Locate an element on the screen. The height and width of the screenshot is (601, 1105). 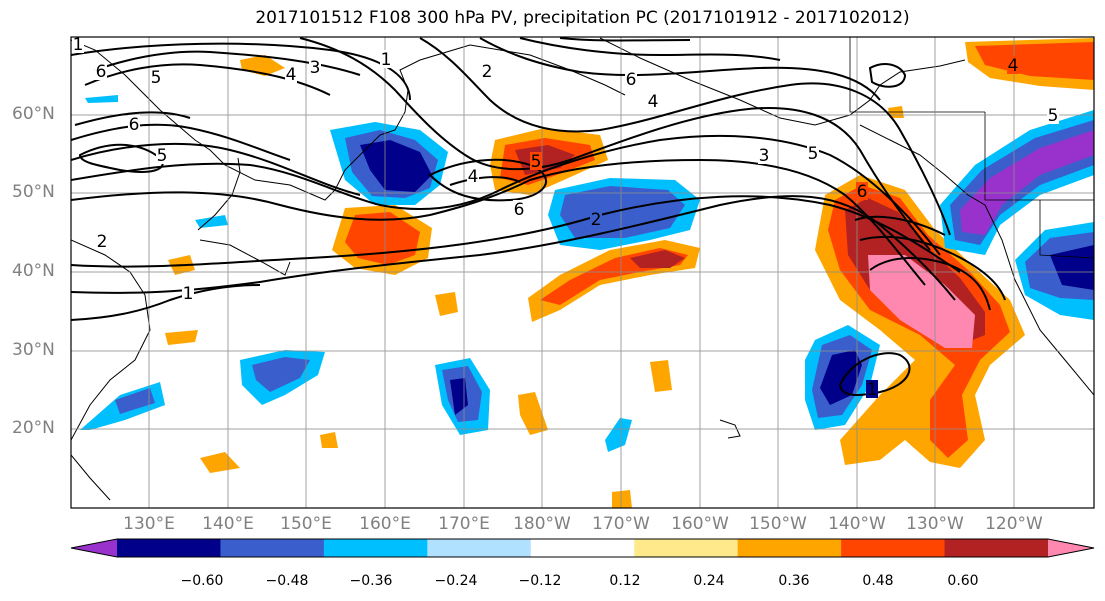
colorbar-label: −0.24 is located at coordinates (456, 581).